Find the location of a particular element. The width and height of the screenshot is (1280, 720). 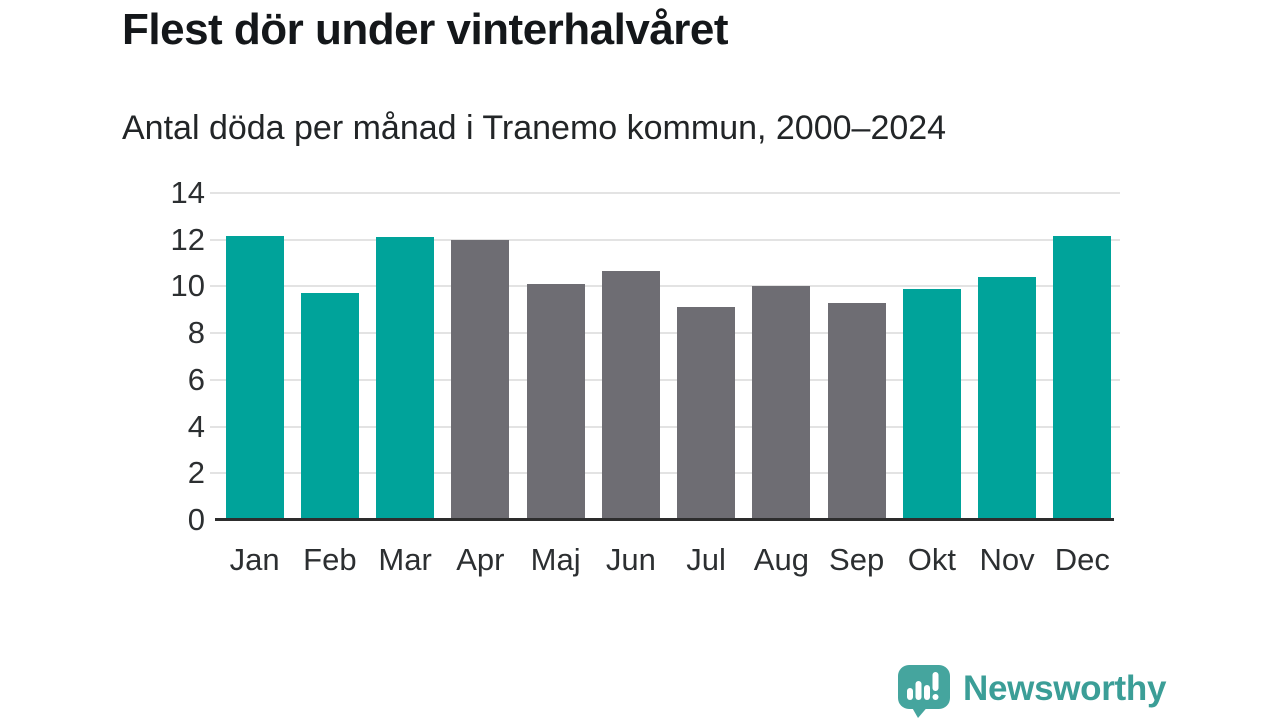

x-tick-label-aug: Aug is located at coordinates (781, 559).